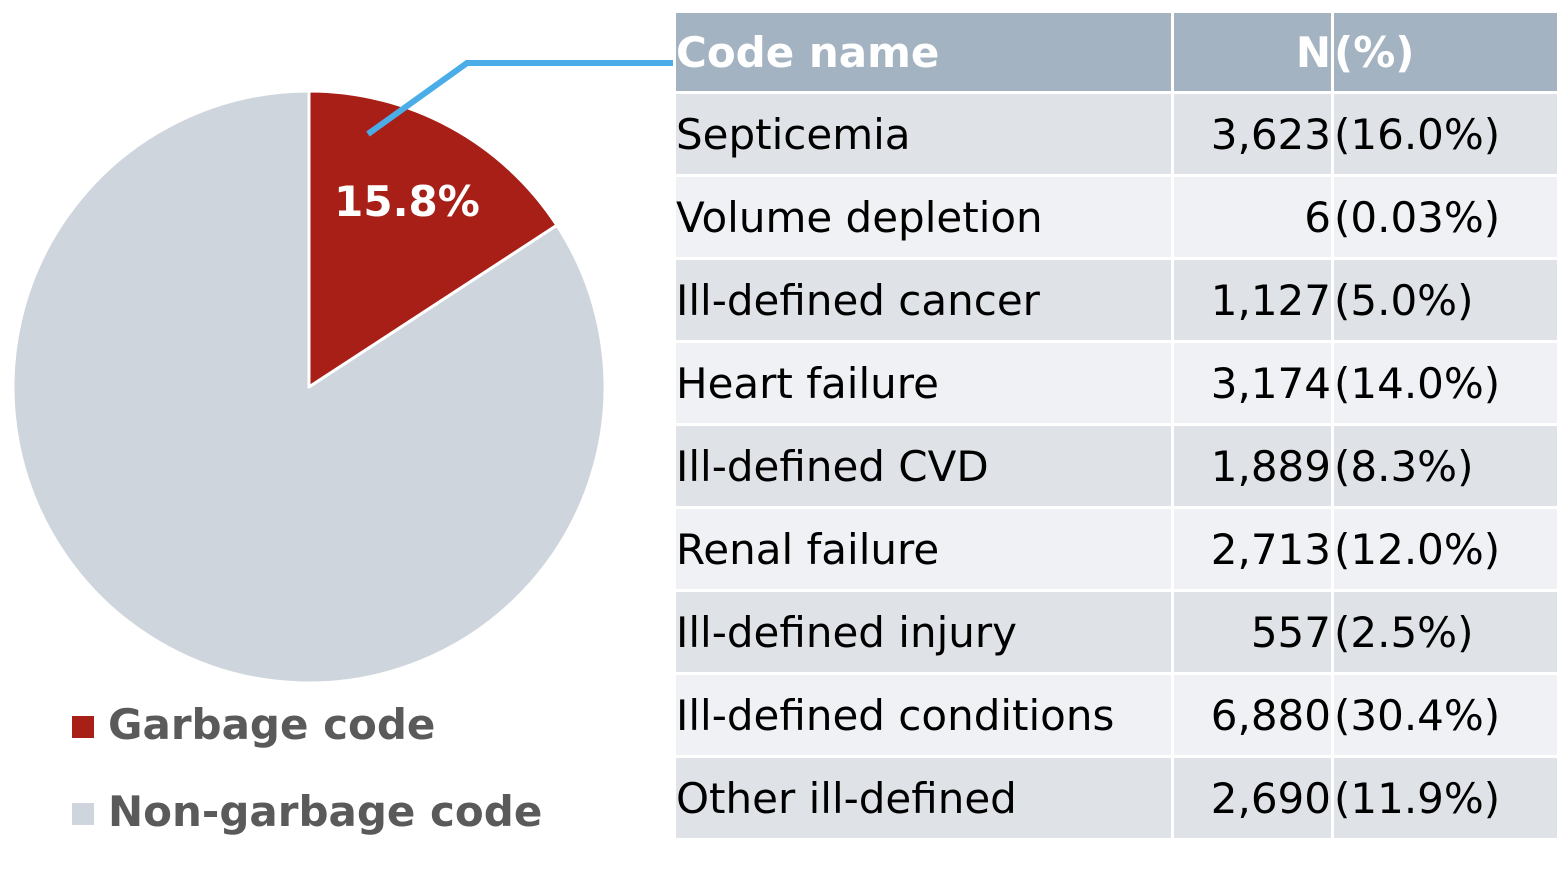  I want to click on table-header-row: Code name N (%), so click(1116, 52).